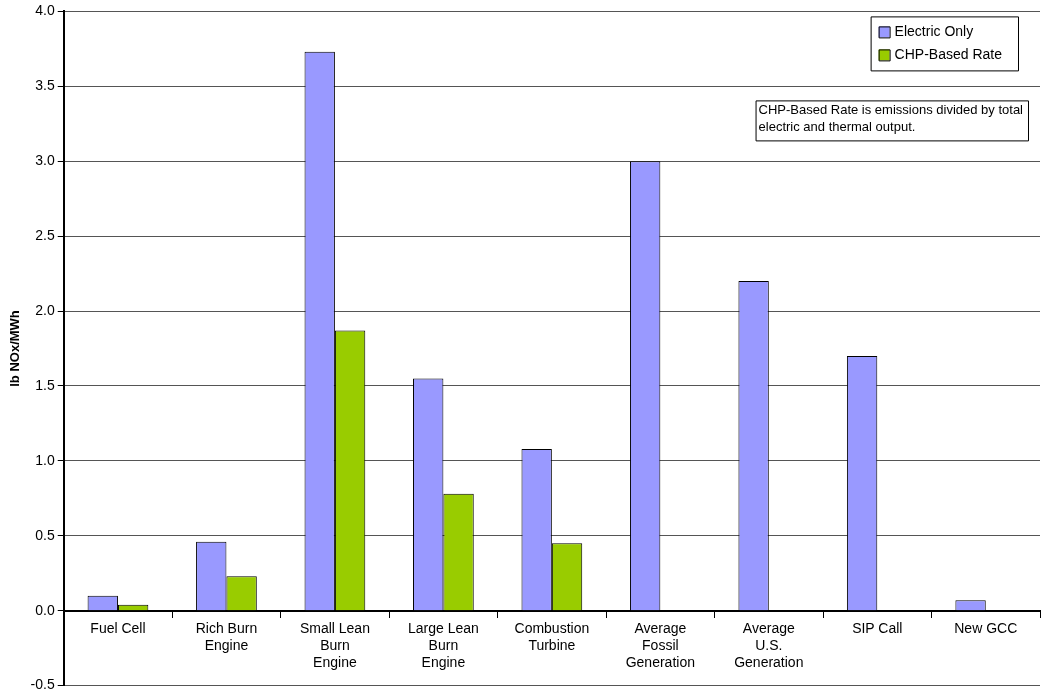  I want to click on y-tick-label: 0.5, so click(45, 534).